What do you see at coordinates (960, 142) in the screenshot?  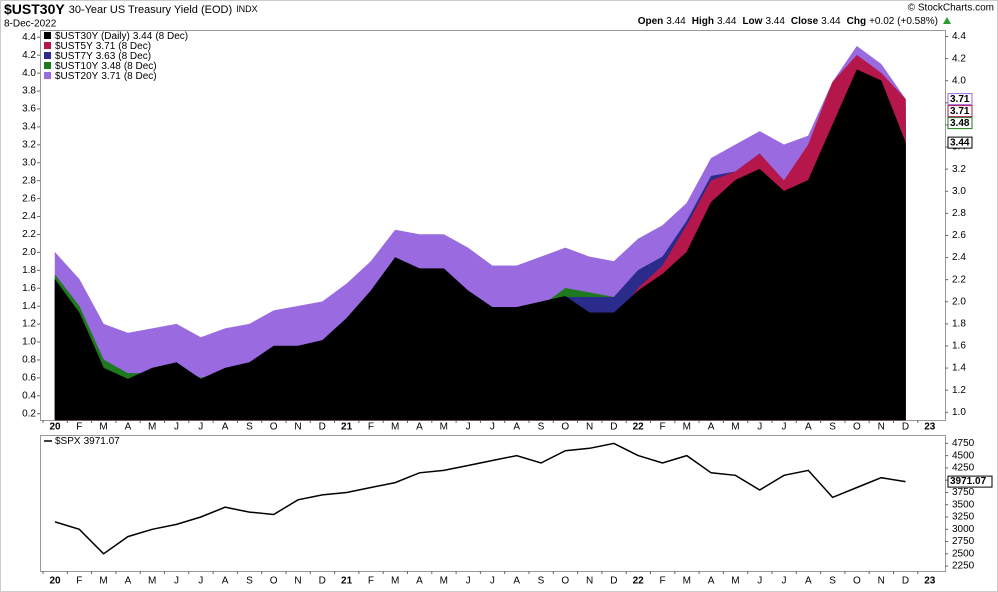 I see `price-box-label: 3.44` at bounding box center [960, 142].